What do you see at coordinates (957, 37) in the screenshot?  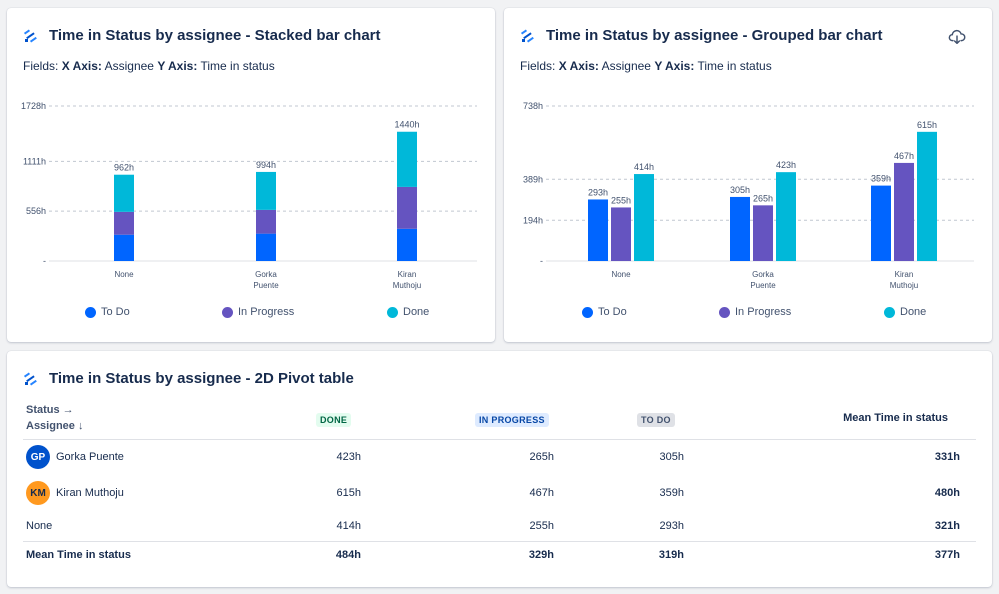 I see `cloud-download-icon` at bounding box center [957, 37].